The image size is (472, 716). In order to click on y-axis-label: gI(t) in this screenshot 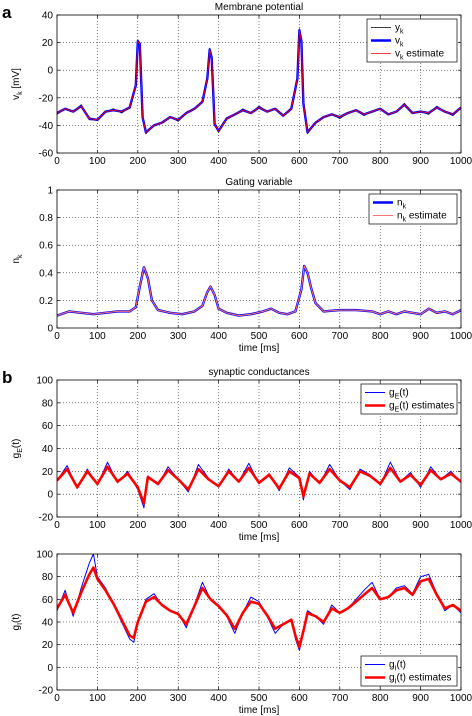, I will do `click(17, 622)`.